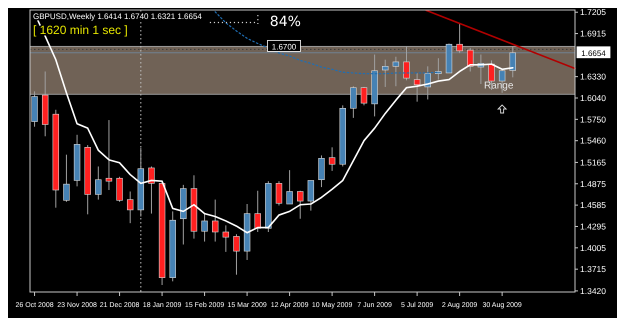 This screenshot has width=625, height=326. Describe the element at coordinates (593, 12) in the screenshot. I see `y-tick-label: 1.7205` at that location.